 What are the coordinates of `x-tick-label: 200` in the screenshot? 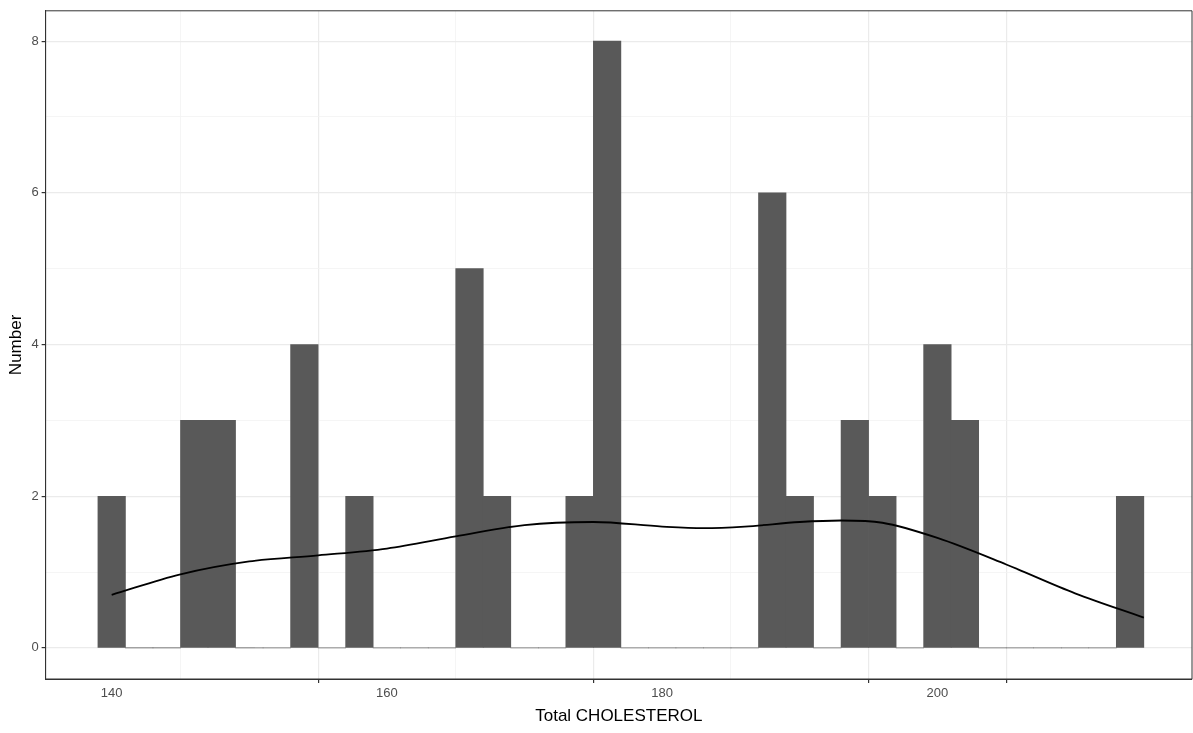 It's located at (937, 693).